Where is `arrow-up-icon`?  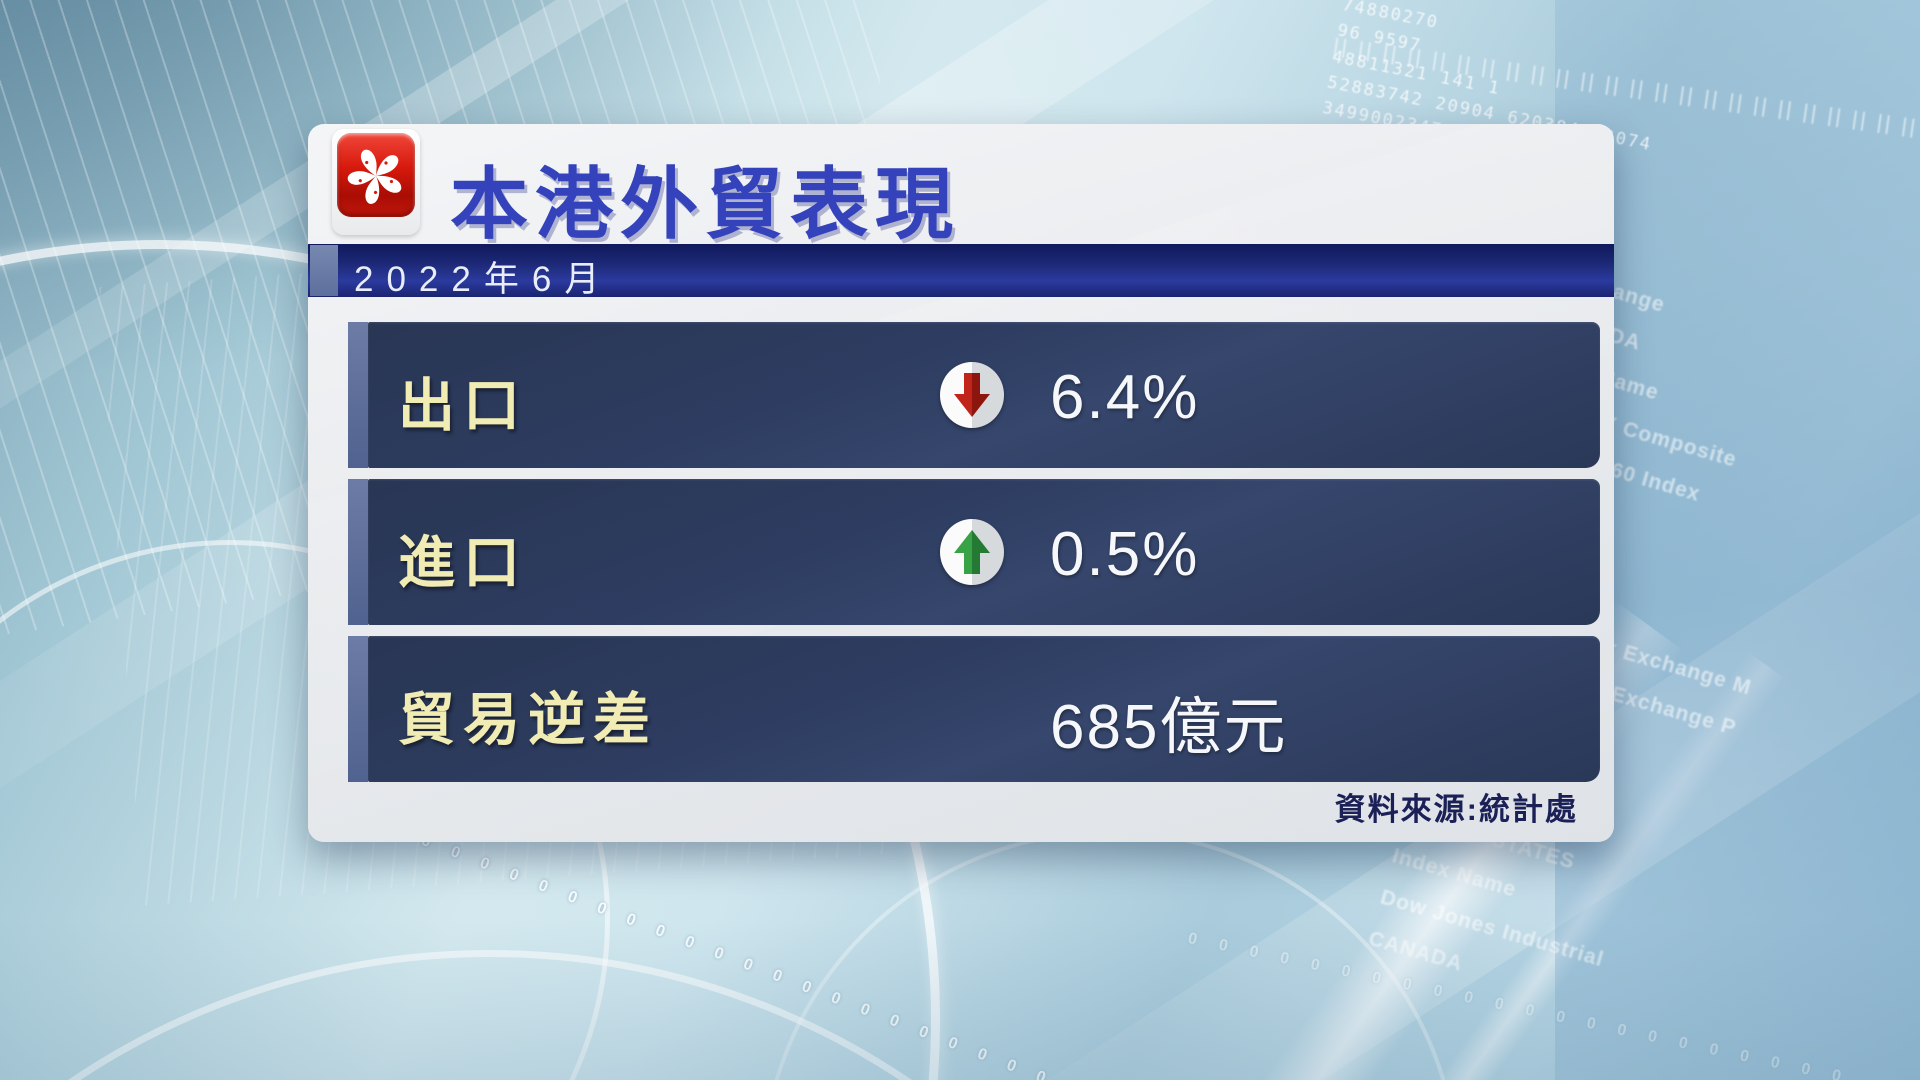
arrow-up-icon is located at coordinates (972, 552).